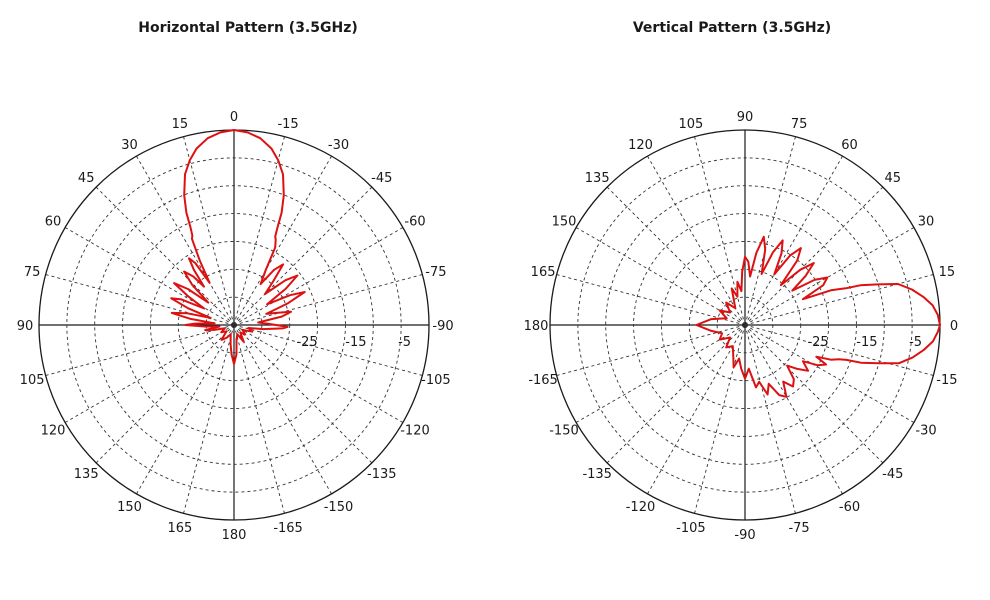 The image size is (990, 600). Describe the element at coordinates (382, 474) in the screenshot. I see `angle-tick-label: -135` at that location.